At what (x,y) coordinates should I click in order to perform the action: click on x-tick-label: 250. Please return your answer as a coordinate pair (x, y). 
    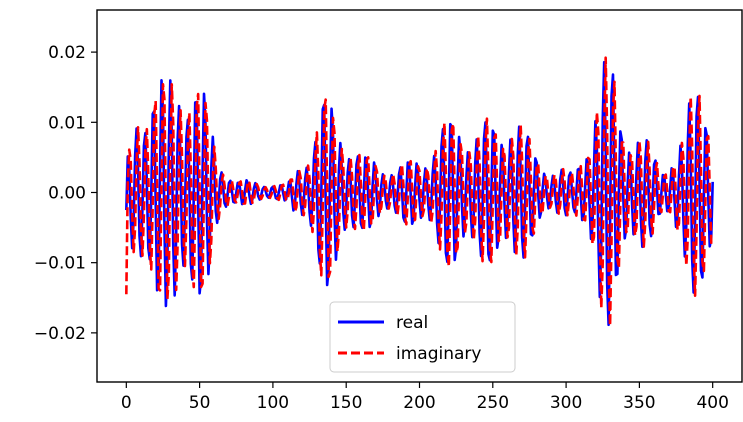
    Looking at the image, I should click on (493, 403).